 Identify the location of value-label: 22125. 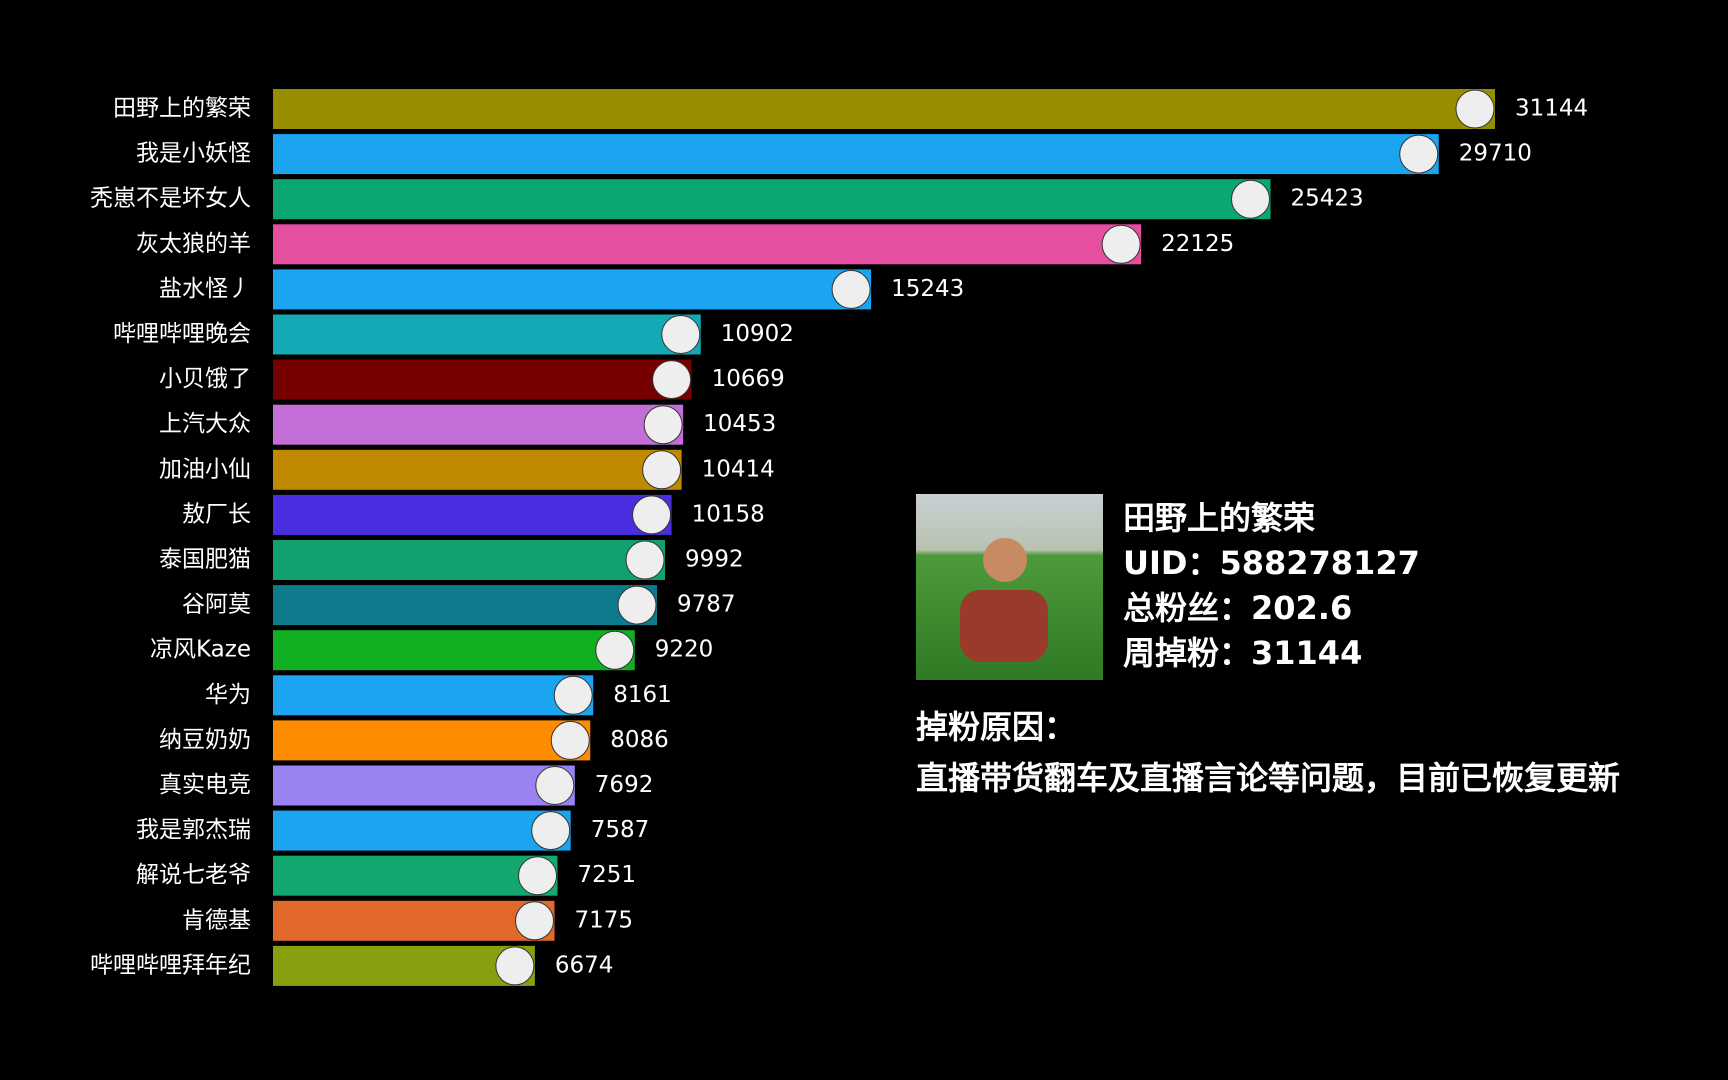
(1197, 244).